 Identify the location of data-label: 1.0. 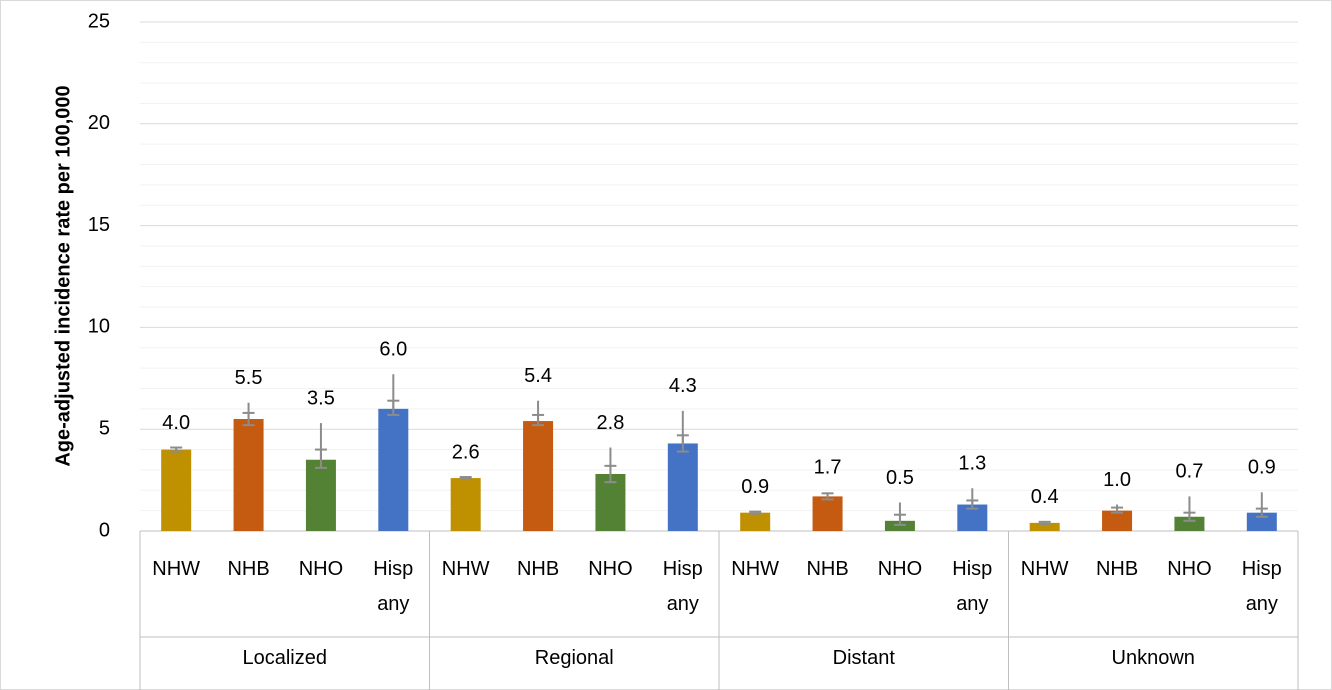
(1117, 480).